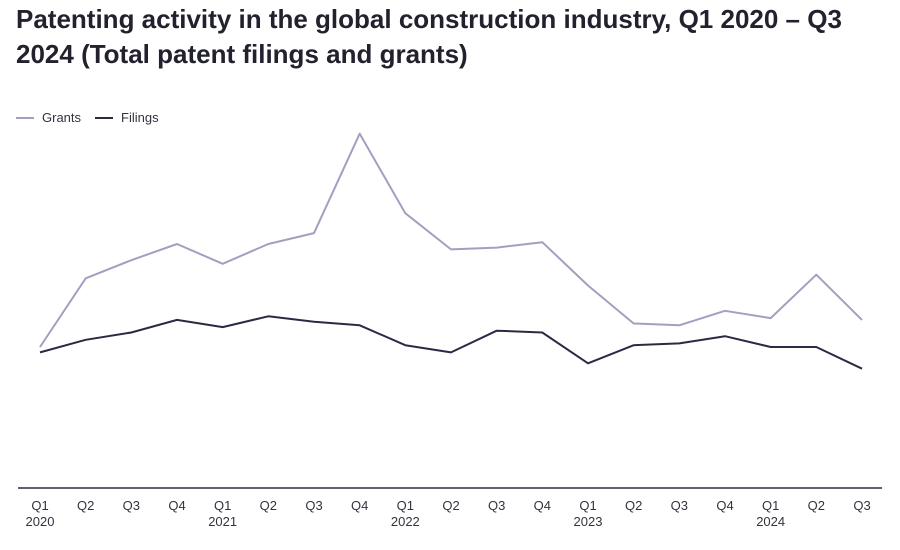 Image resolution: width=900 pixels, height=550 pixels. I want to click on x-tick-year-label: 2023, so click(588, 521).